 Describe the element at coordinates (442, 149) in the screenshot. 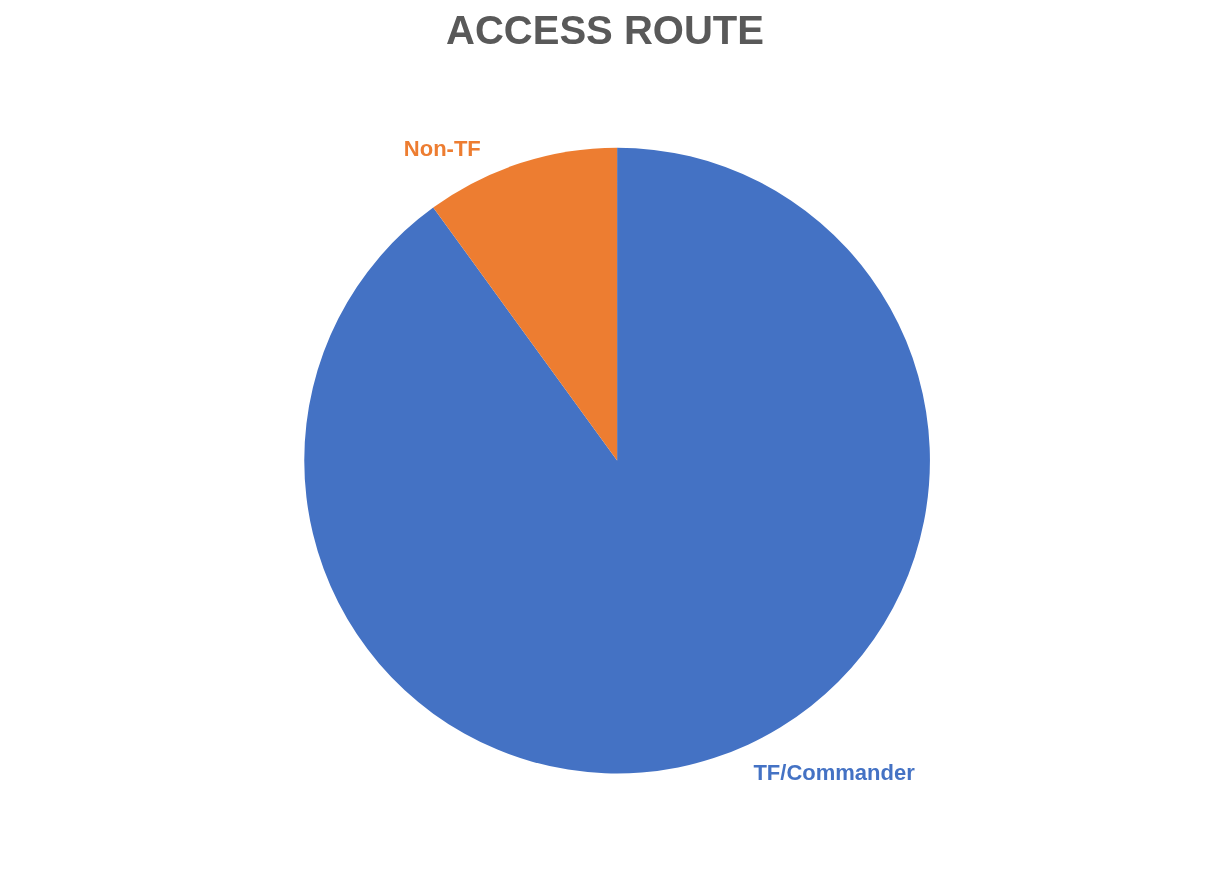

I see `slice-label: Non-TF` at that location.